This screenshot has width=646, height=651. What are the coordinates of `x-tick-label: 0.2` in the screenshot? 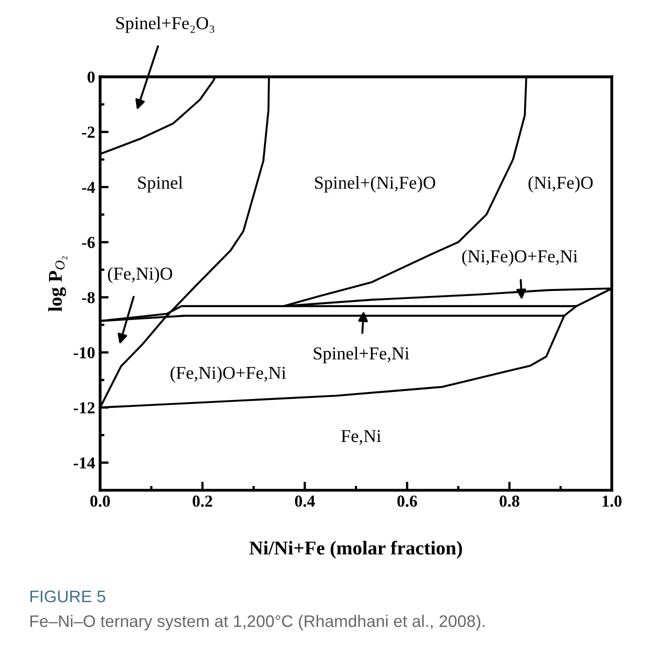 It's located at (202, 501).